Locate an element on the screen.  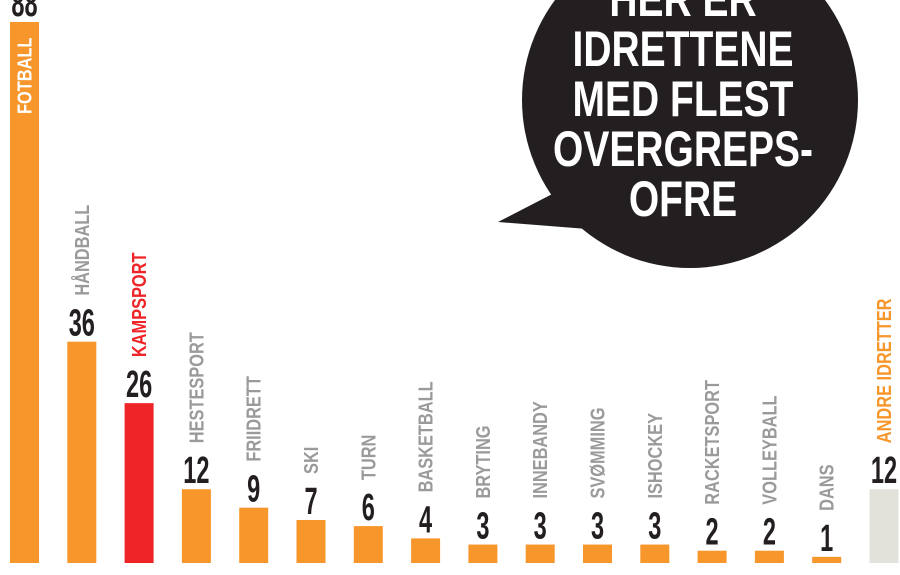
value-label: 9 is located at coordinates (253, 488).